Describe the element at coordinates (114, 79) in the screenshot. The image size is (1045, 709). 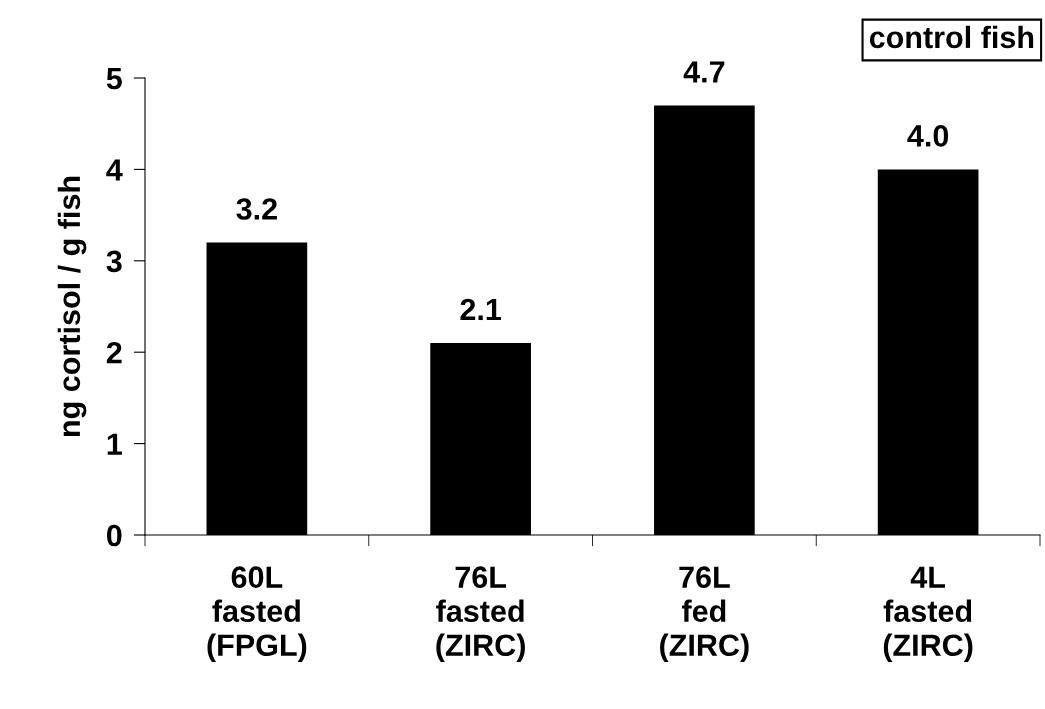
I see `y-tick-label: 5` at that location.